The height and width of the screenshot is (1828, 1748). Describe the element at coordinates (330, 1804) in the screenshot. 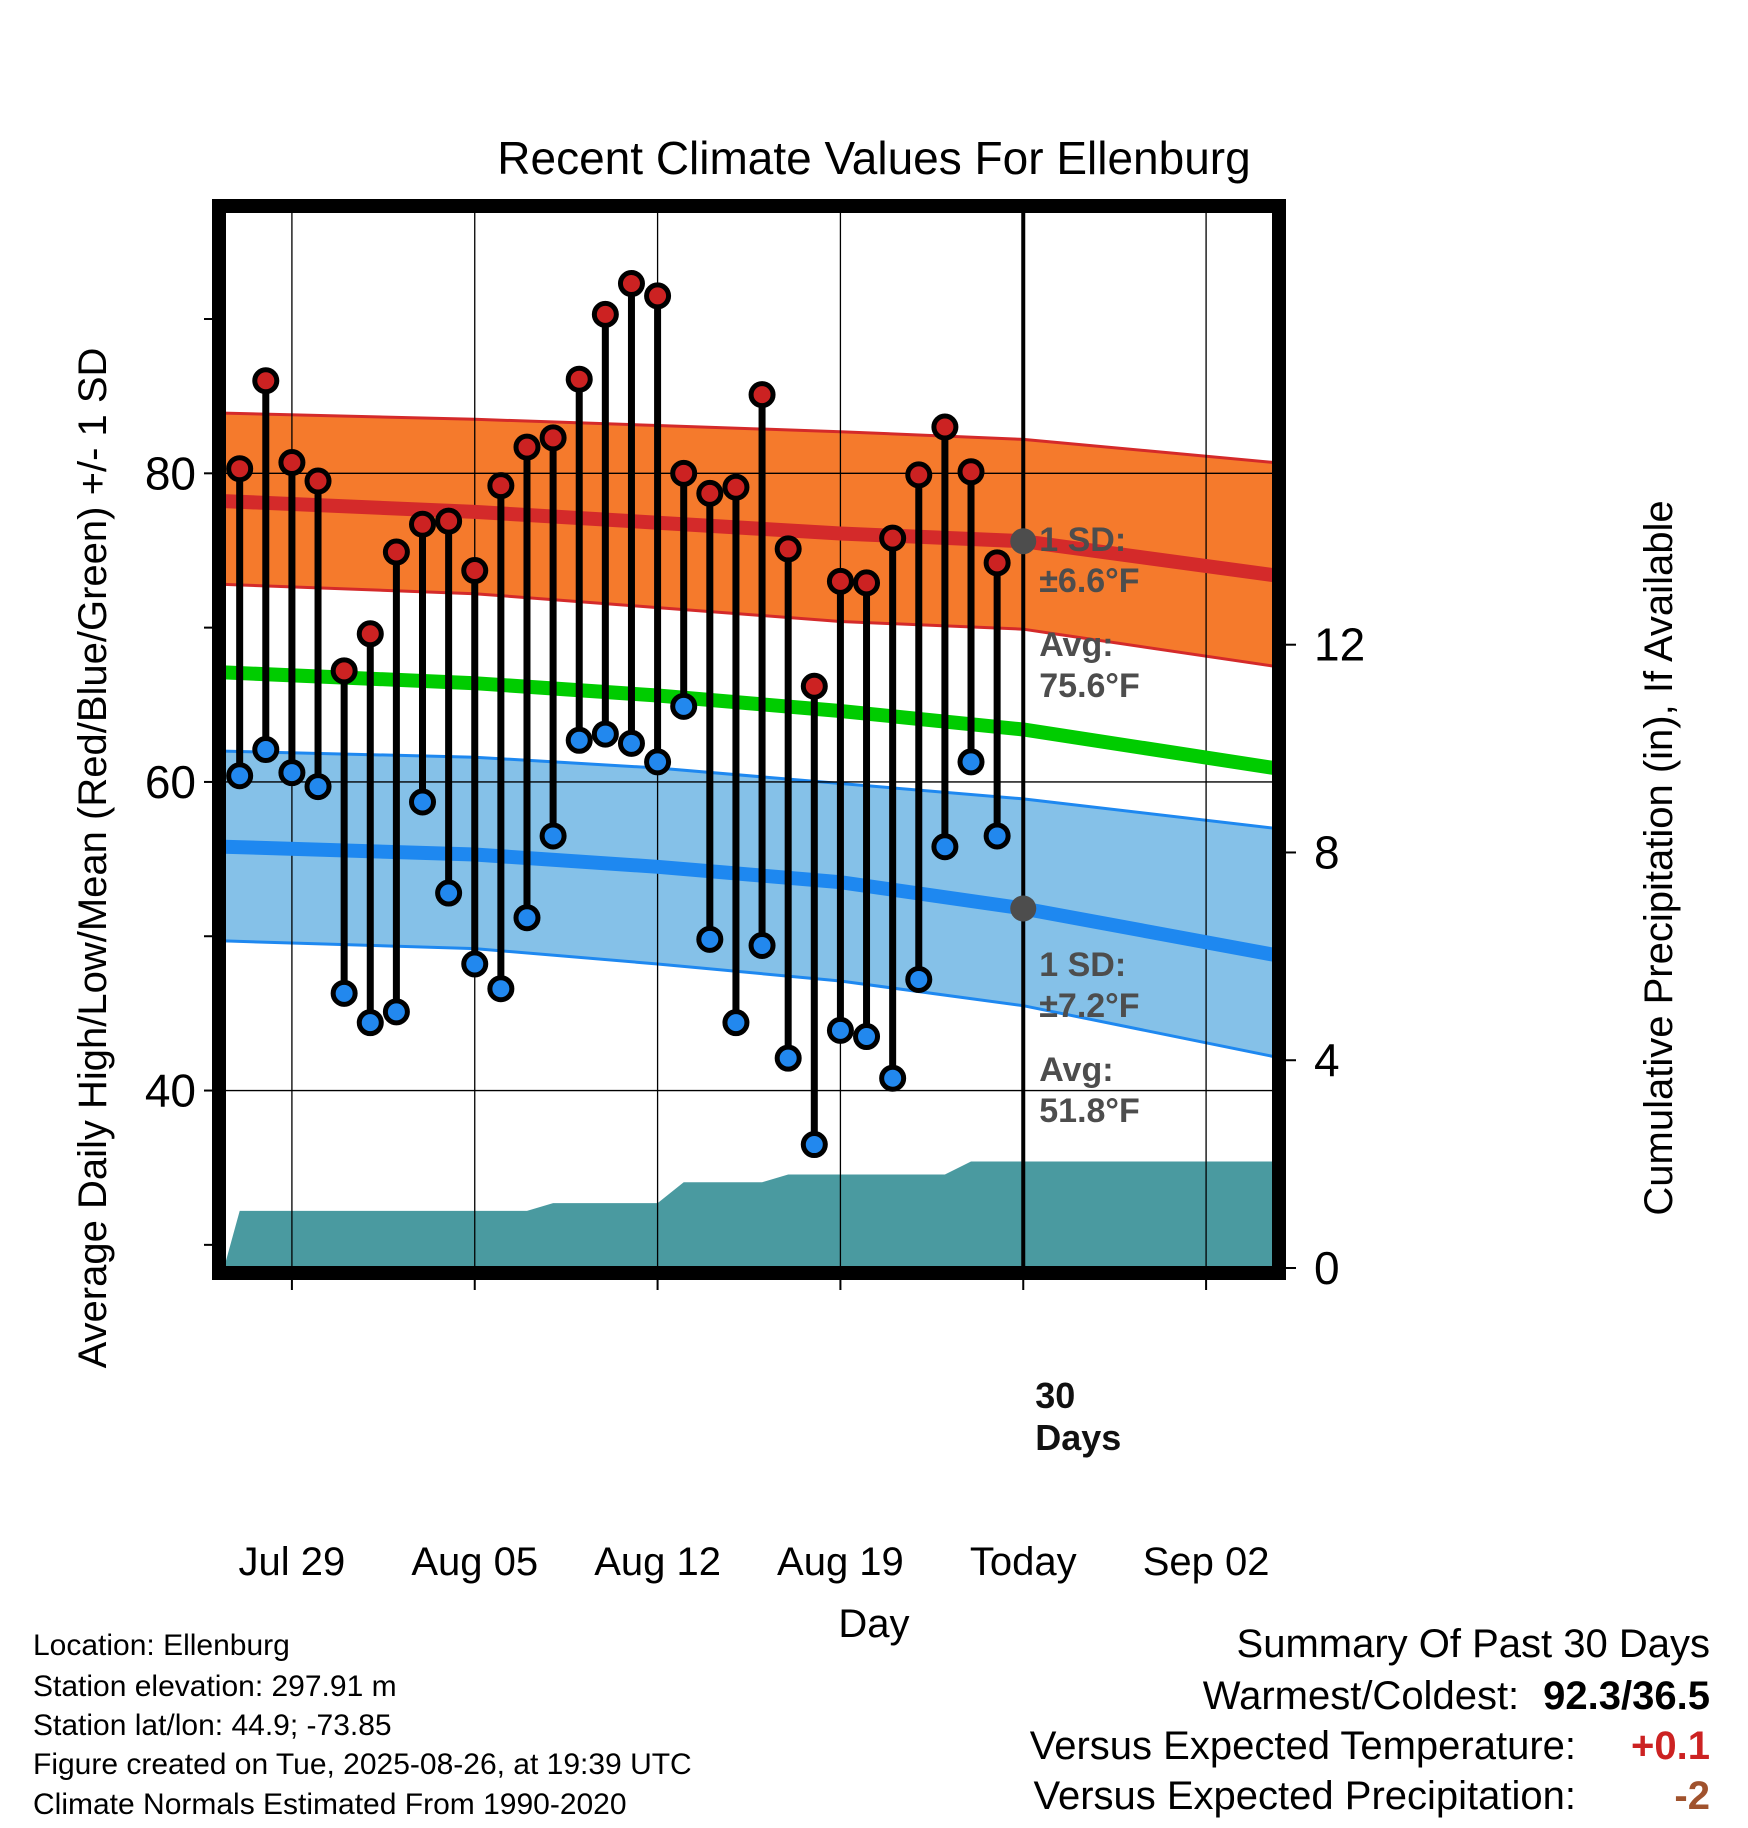

I see `climate-normals-note: Climate Normals Estimated From 1990-2020` at that location.